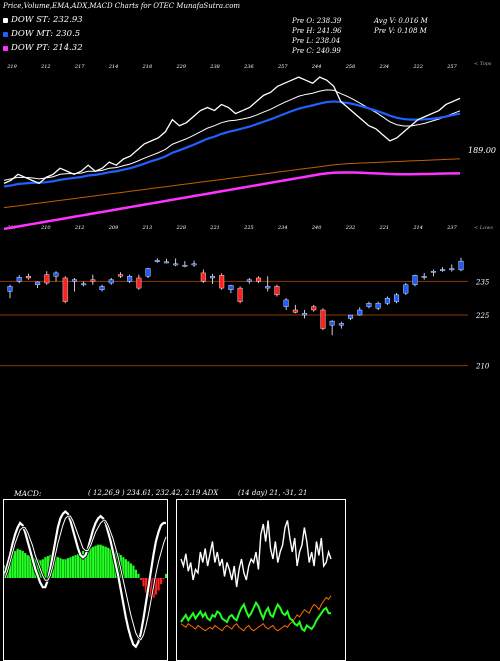 This screenshot has width=500, height=661. I want to click on macd-params: ( 12,26,9 ) 234.61, 232.42, 2.19 ADX, so click(153, 493).